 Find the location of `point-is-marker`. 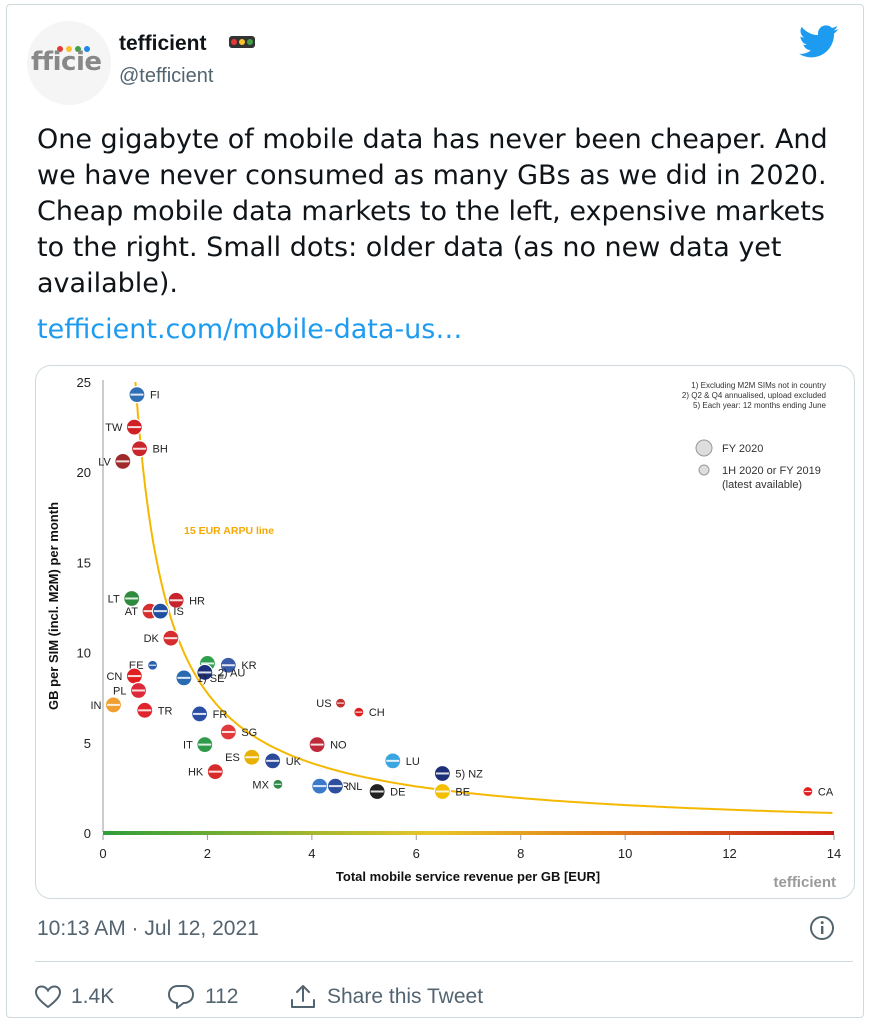

point-is-marker is located at coordinates (160, 611).